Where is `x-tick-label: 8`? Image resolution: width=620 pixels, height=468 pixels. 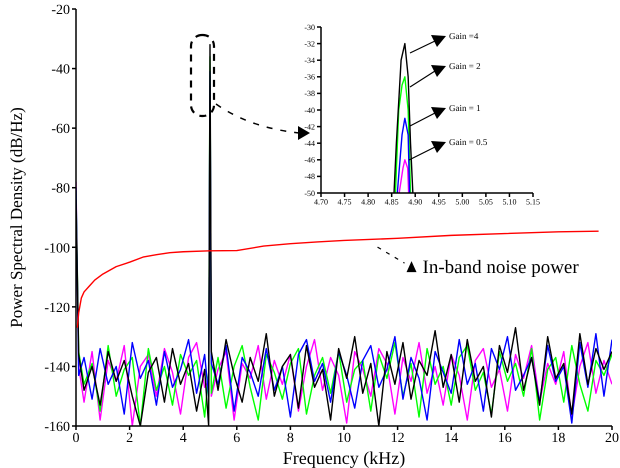 x-tick-label: 8 is located at coordinates (290, 438).